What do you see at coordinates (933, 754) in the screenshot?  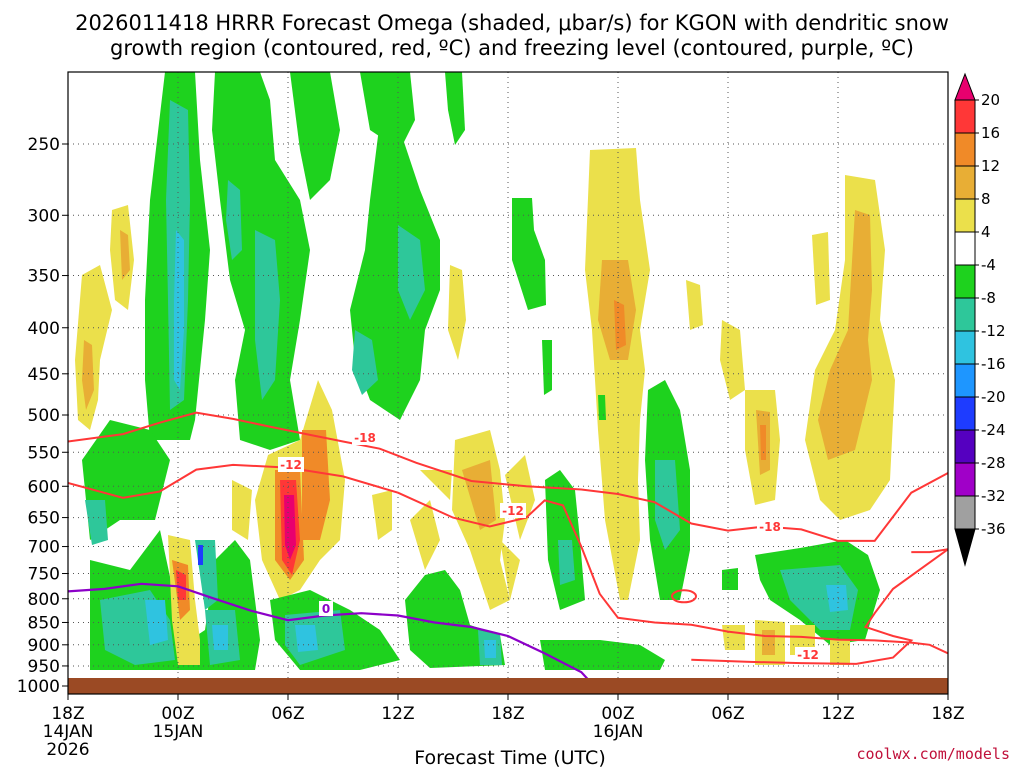 I see `credit-text: coolwx.com/models` at bounding box center [933, 754].